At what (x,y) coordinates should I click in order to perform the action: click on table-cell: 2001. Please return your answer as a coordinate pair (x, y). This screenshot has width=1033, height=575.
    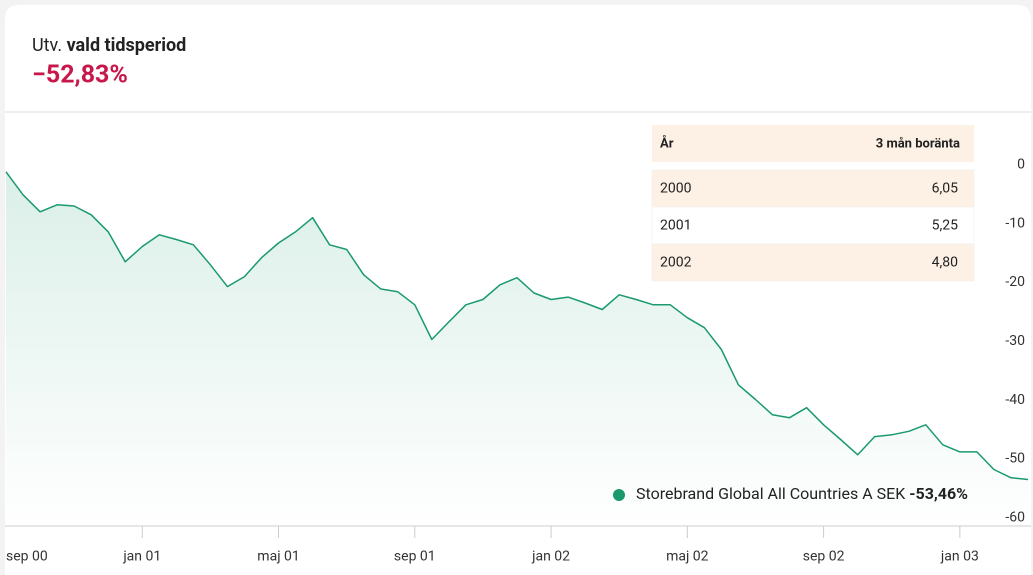
    Looking at the image, I should click on (675, 226).